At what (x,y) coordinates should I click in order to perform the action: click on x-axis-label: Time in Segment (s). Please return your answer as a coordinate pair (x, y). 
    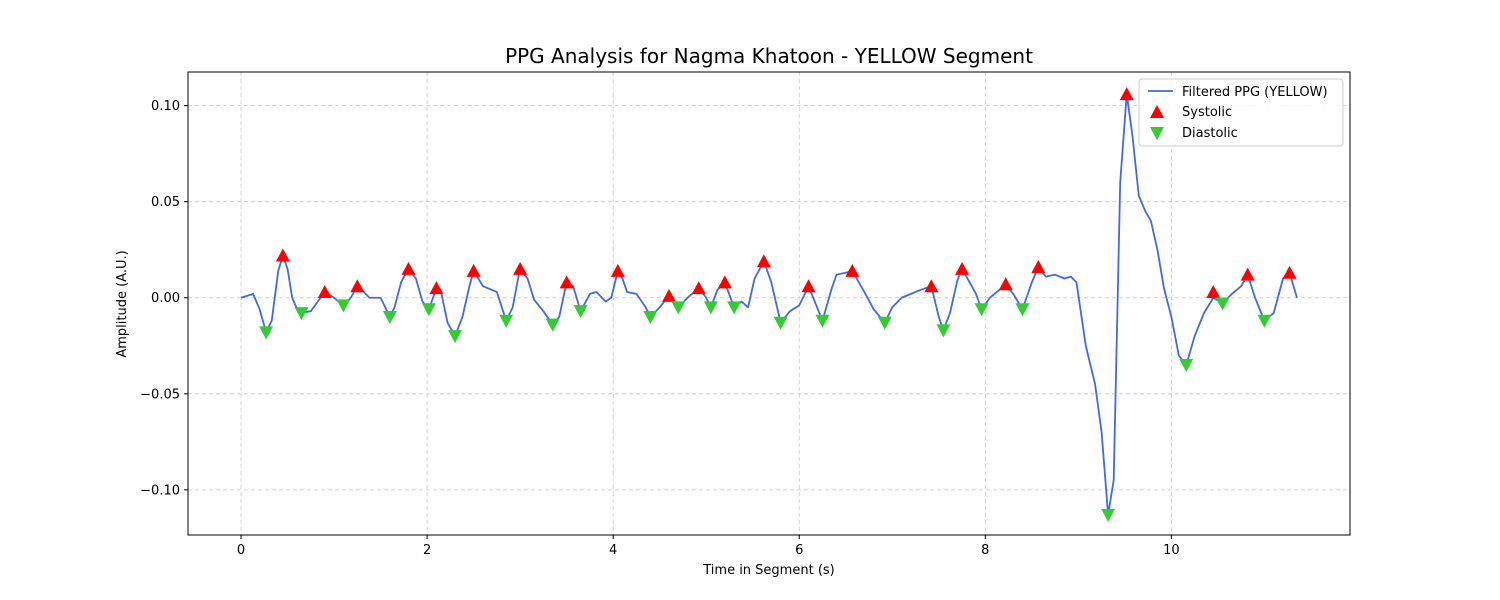
    Looking at the image, I should click on (768, 570).